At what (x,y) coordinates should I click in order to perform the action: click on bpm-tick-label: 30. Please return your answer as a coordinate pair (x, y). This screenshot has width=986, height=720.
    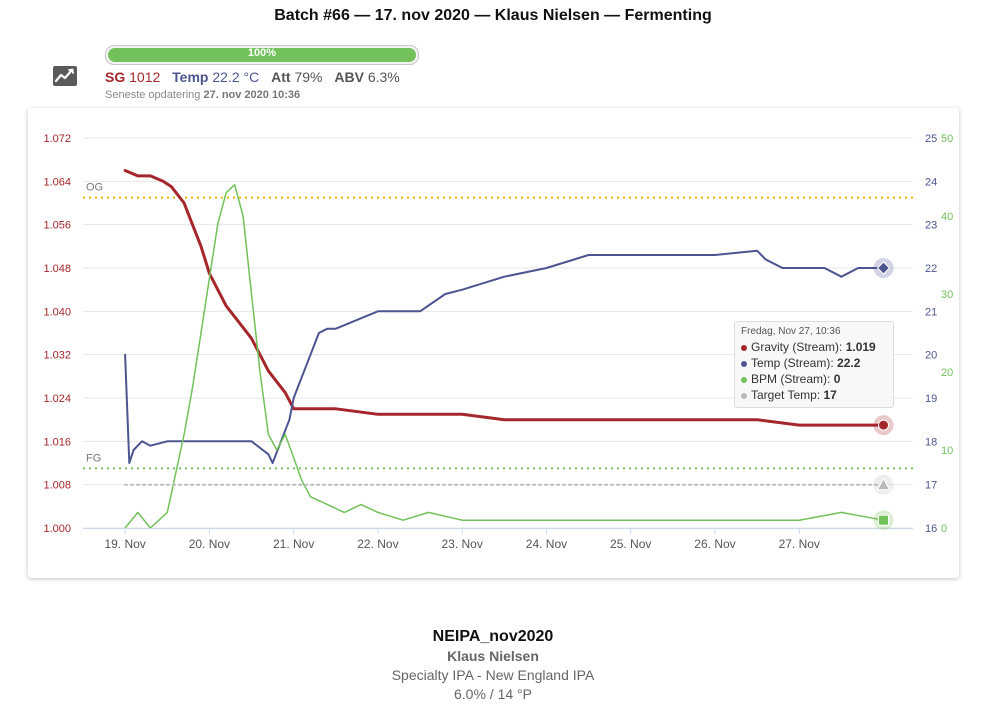
    Looking at the image, I should click on (947, 295).